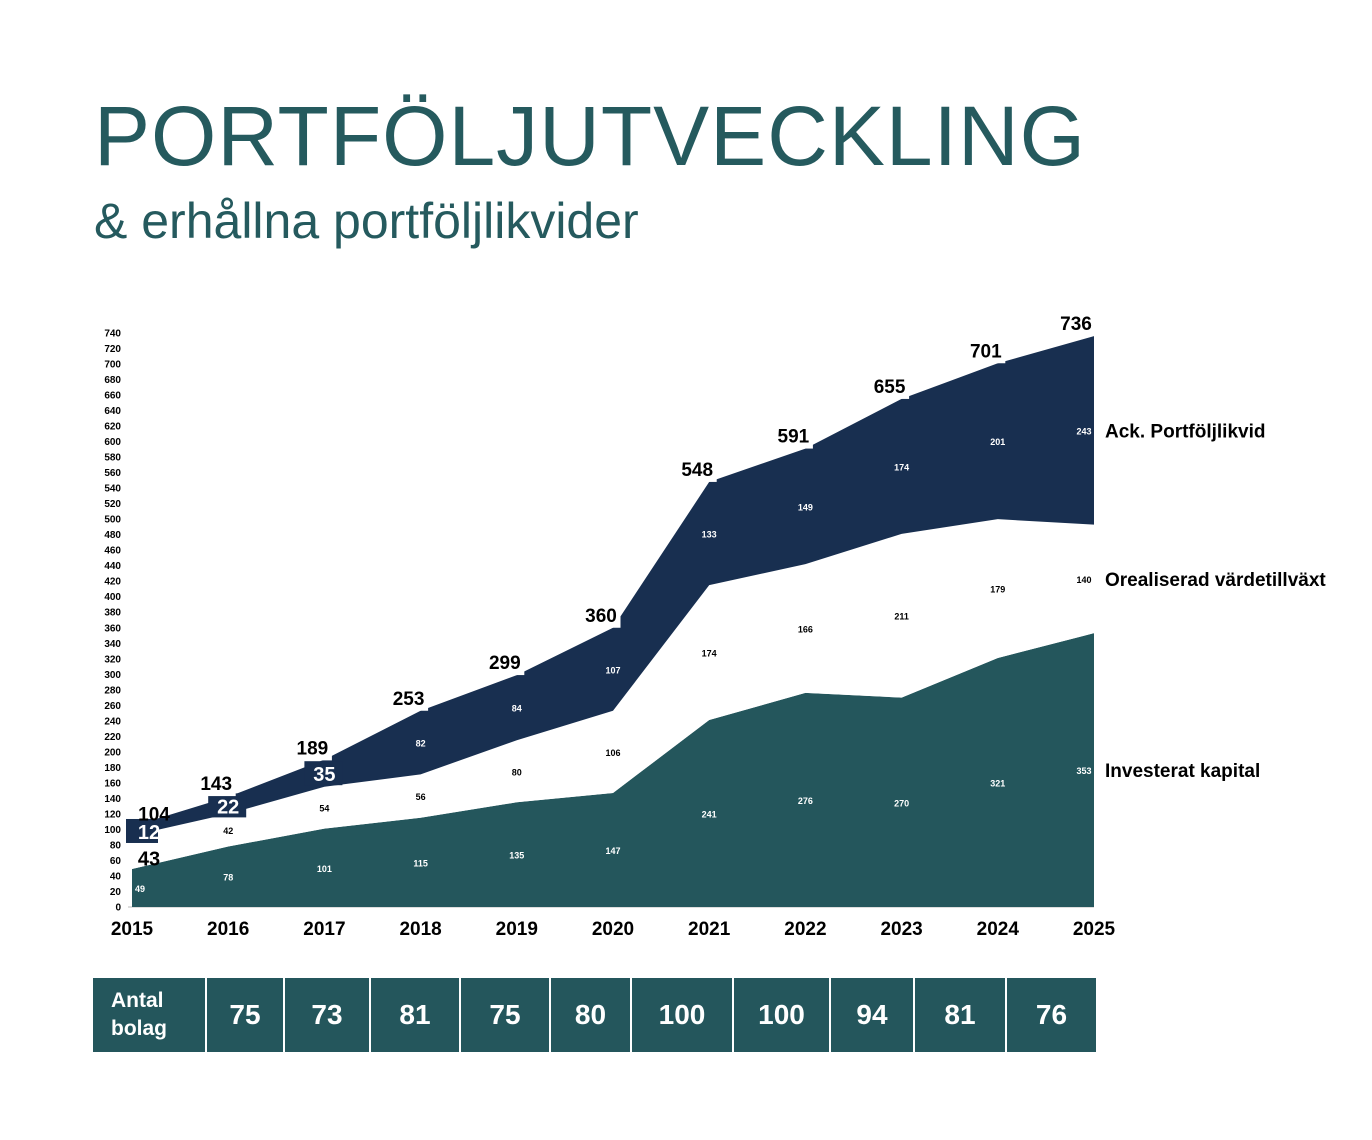 This screenshot has height=1140, width=1372. I want to click on data-label: 243, so click(1083, 431).